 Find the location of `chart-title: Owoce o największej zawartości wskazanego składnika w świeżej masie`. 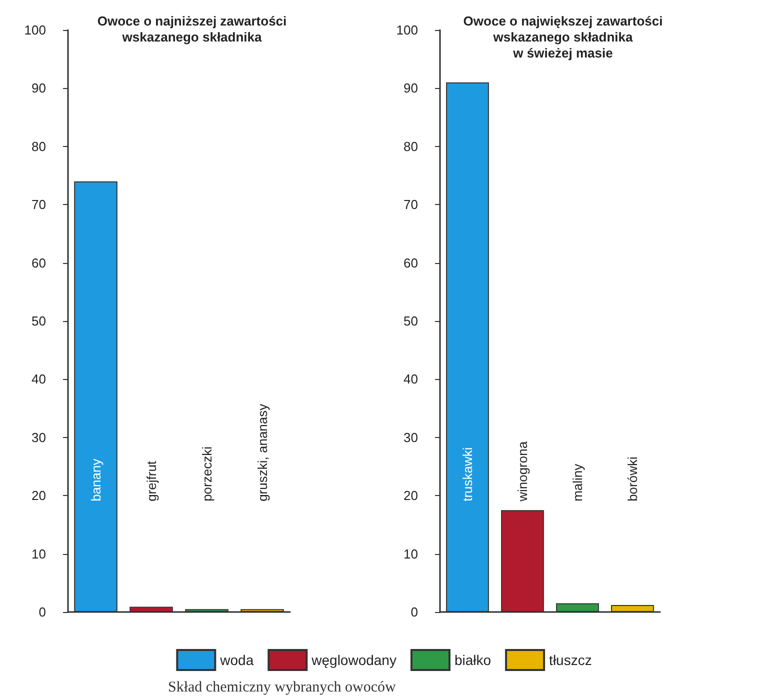

chart-title: Owoce o największej zawartości wskazanego składnika w świeżej masie is located at coordinates (563, 37).